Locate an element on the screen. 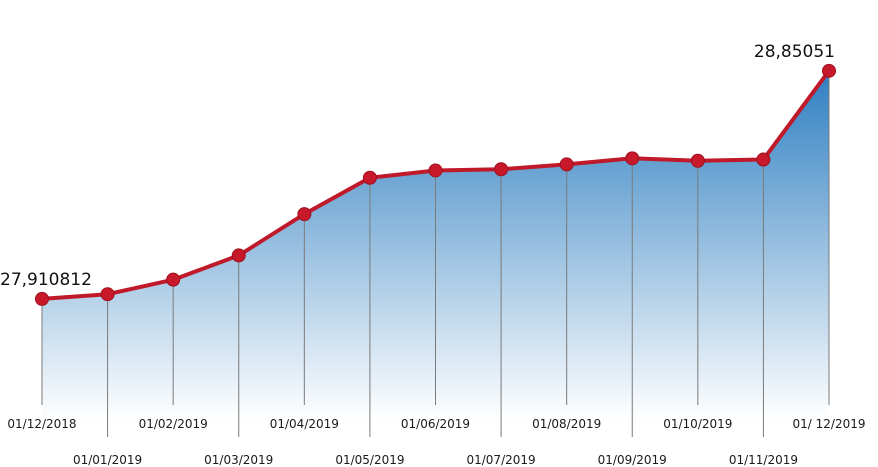  x-tick-label: 01/12/2018 is located at coordinates (41, 424).